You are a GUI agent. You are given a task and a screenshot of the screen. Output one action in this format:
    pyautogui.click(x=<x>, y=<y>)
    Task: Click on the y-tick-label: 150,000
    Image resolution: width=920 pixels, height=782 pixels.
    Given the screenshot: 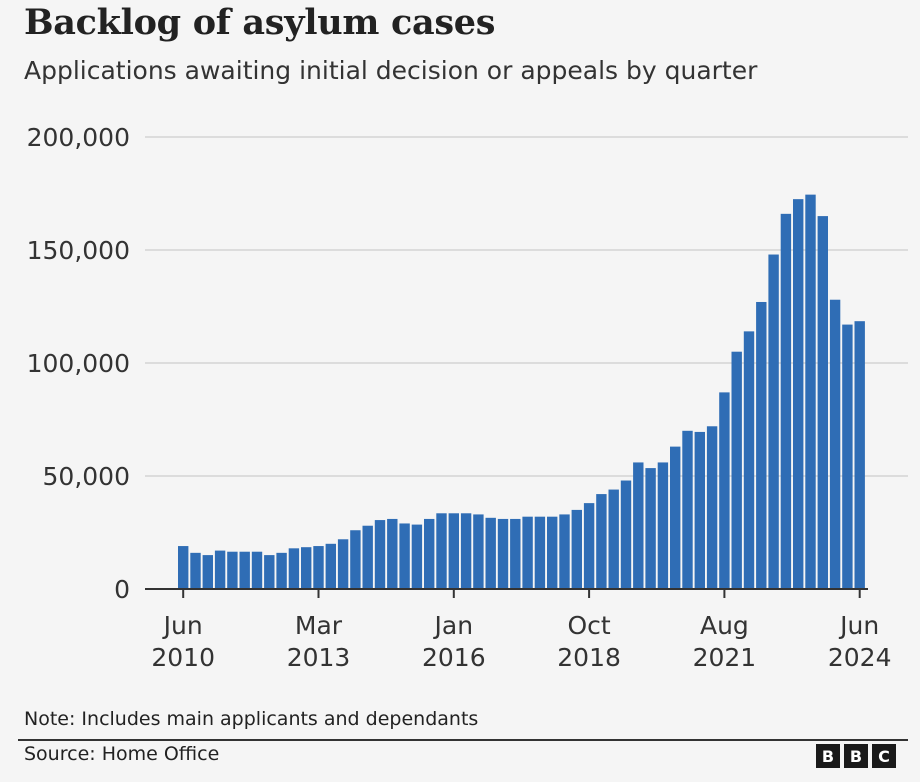 What is the action you would take?
    pyautogui.click(x=78, y=250)
    